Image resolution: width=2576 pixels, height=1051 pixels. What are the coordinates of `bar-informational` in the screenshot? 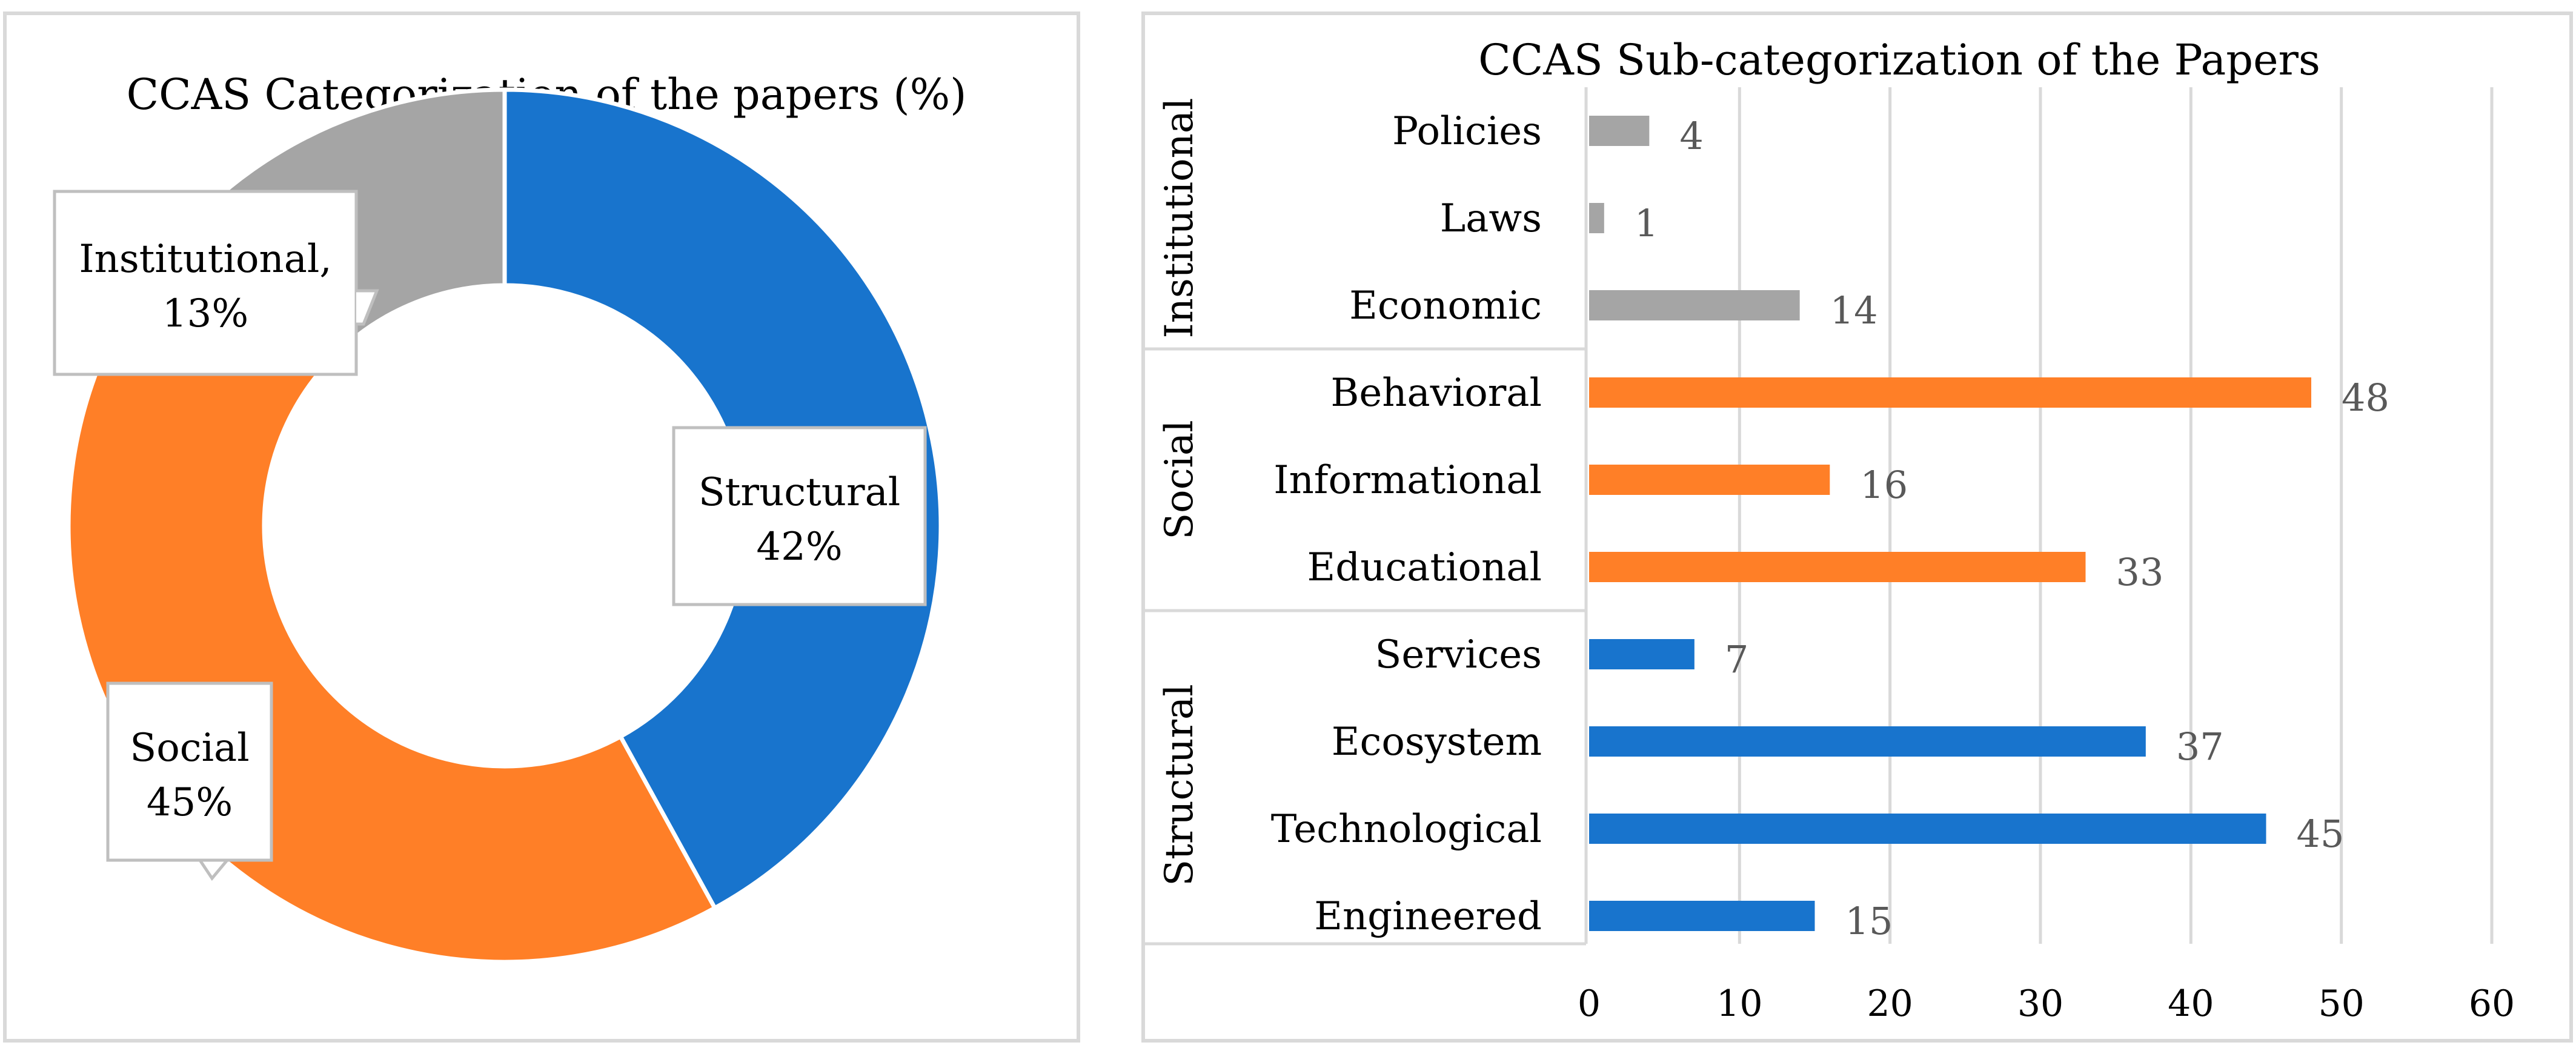 It's located at (1709, 480).